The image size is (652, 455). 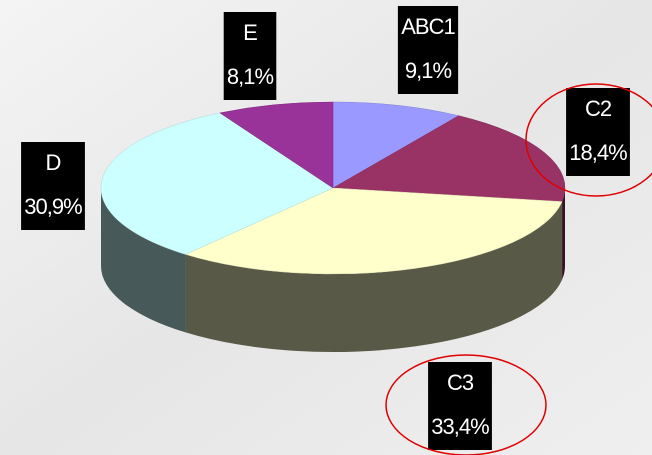 I want to click on value-label: 9,1%, so click(x=428, y=70).